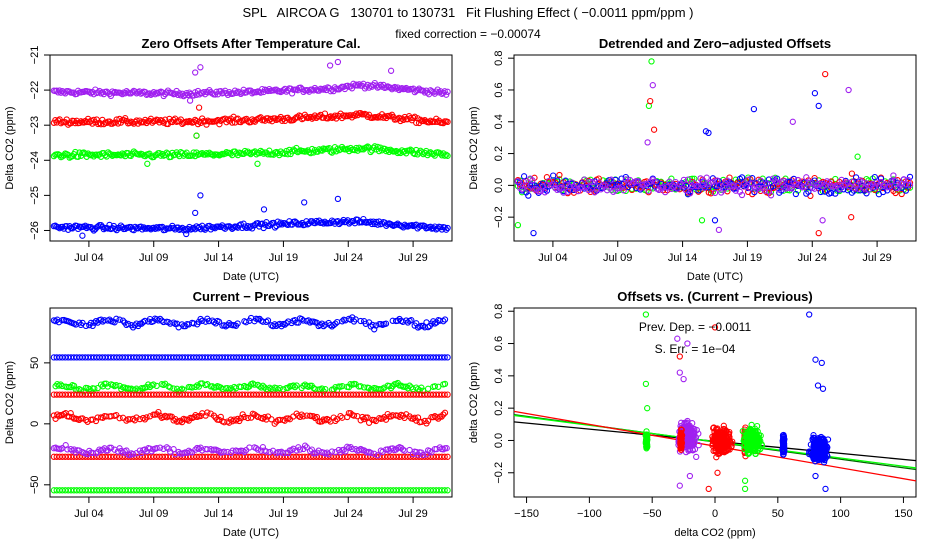 The width and height of the screenshot is (936, 540). I want to click on outliers-purple, so click(684, 412).